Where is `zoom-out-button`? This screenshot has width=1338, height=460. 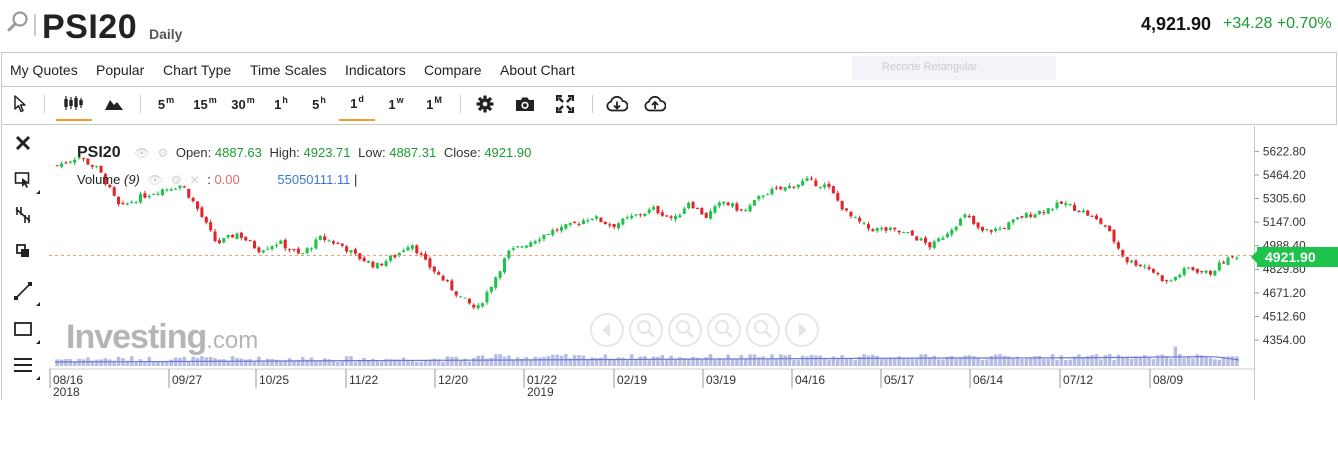
zoom-out-button is located at coordinates (685, 330).